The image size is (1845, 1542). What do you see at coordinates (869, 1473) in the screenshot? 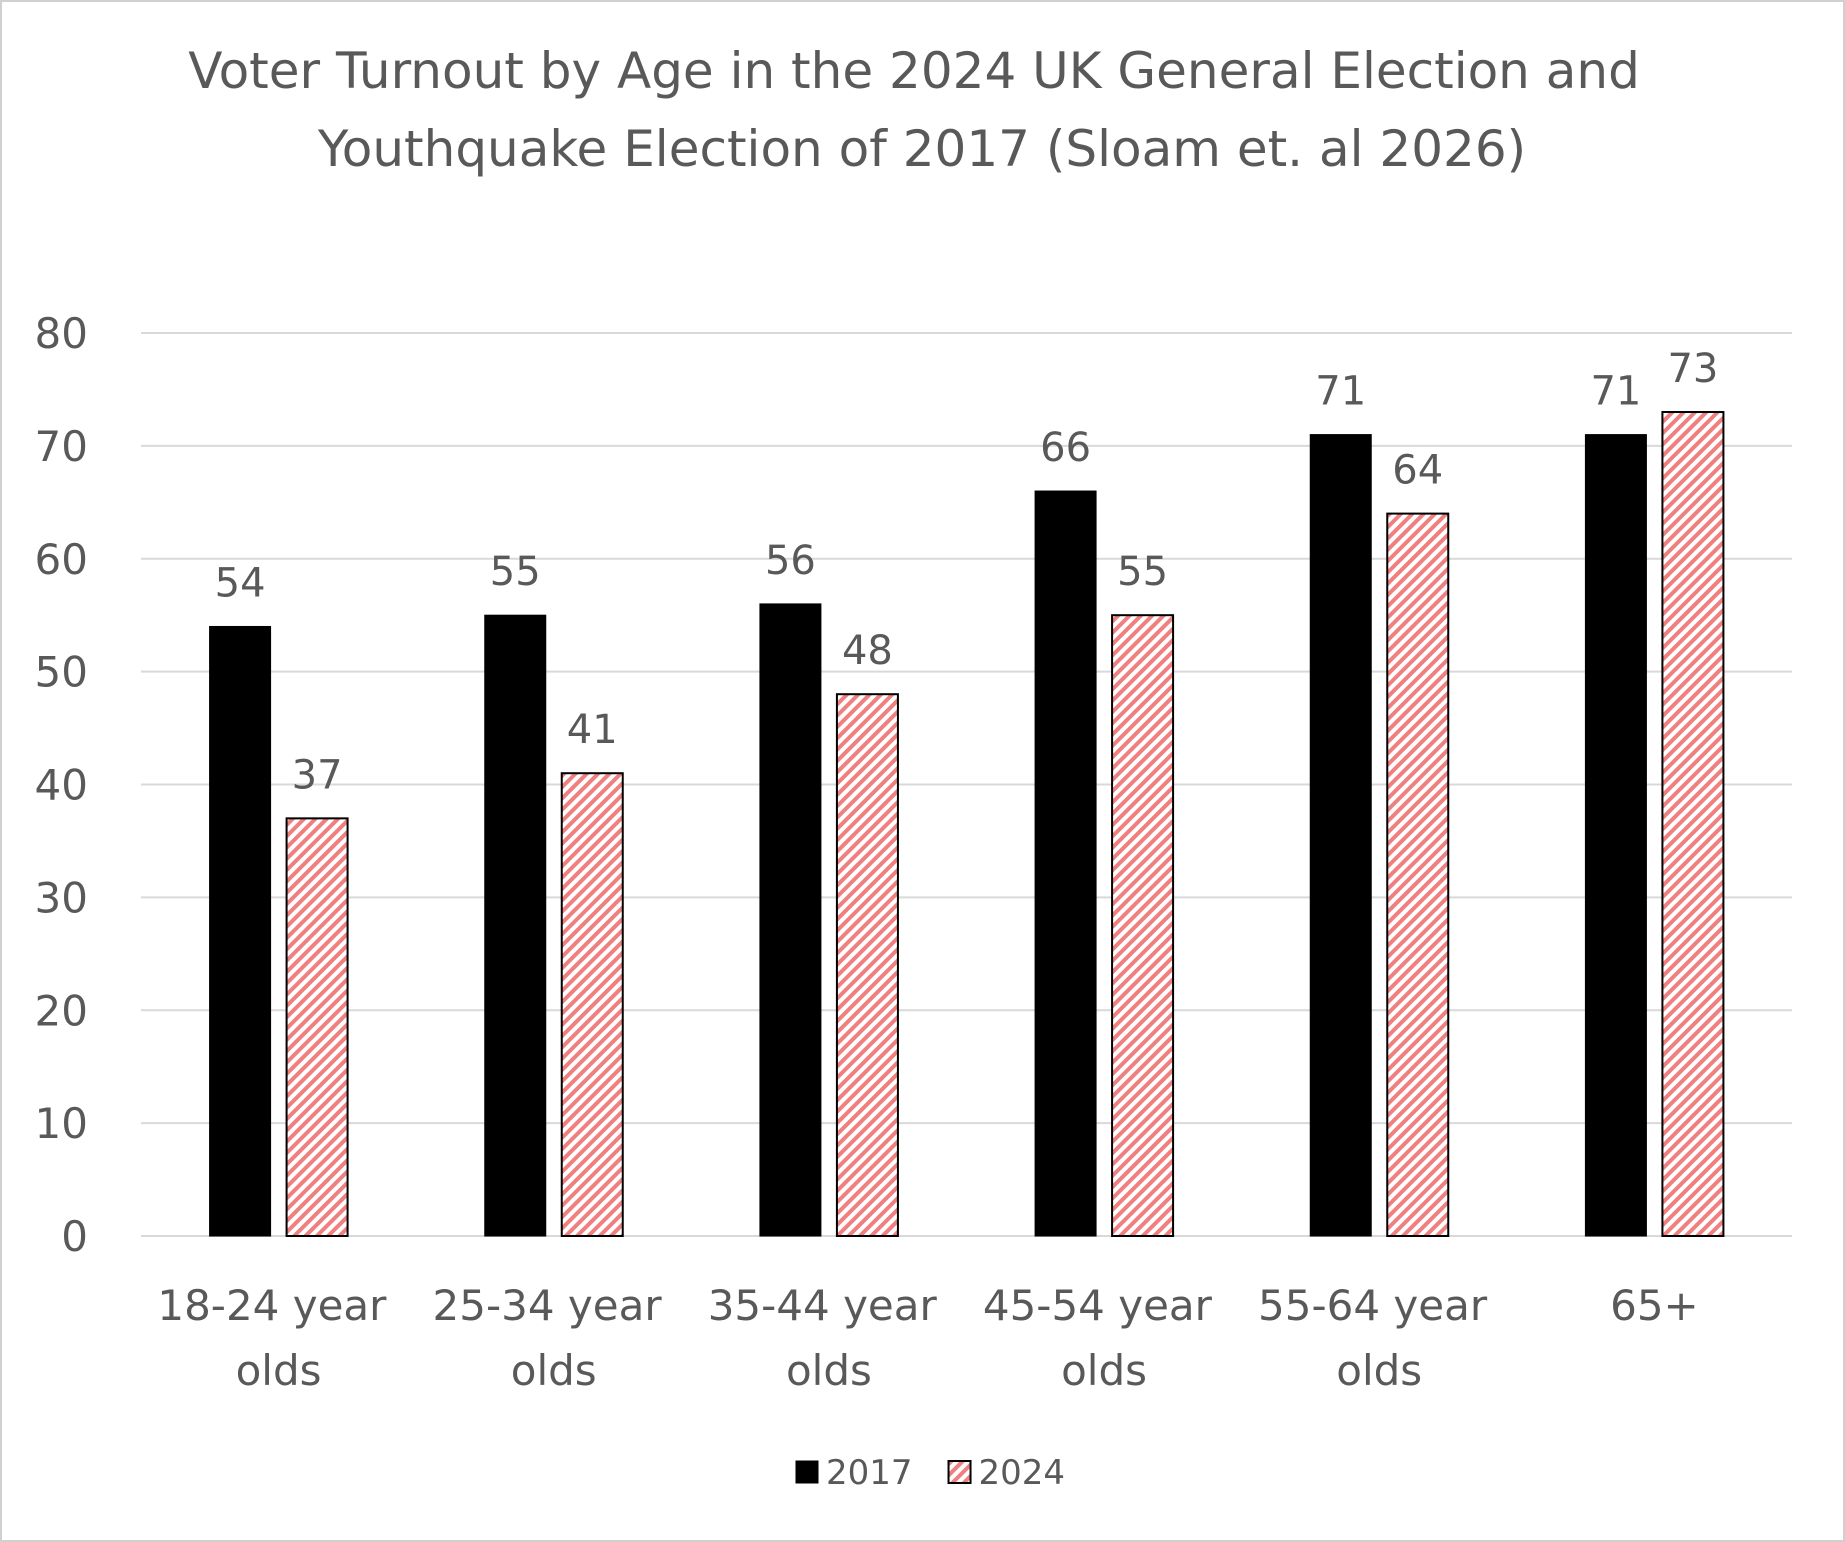
I see `legend-label: 2017` at bounding box center [869, 1473].